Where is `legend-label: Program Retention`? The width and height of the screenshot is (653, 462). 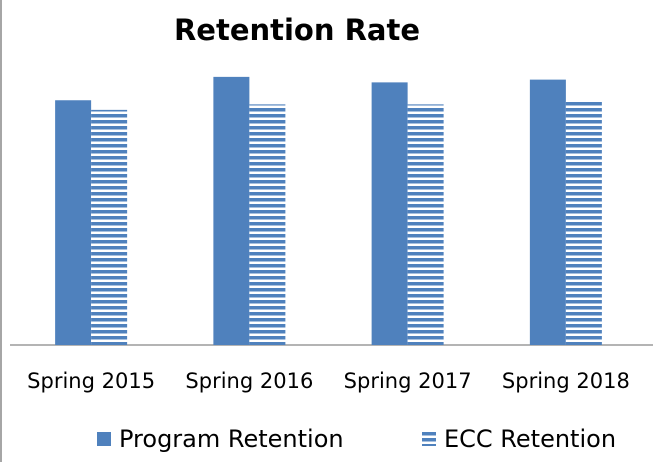
legend-label: Program Retention is located at coordinates (231, 439).